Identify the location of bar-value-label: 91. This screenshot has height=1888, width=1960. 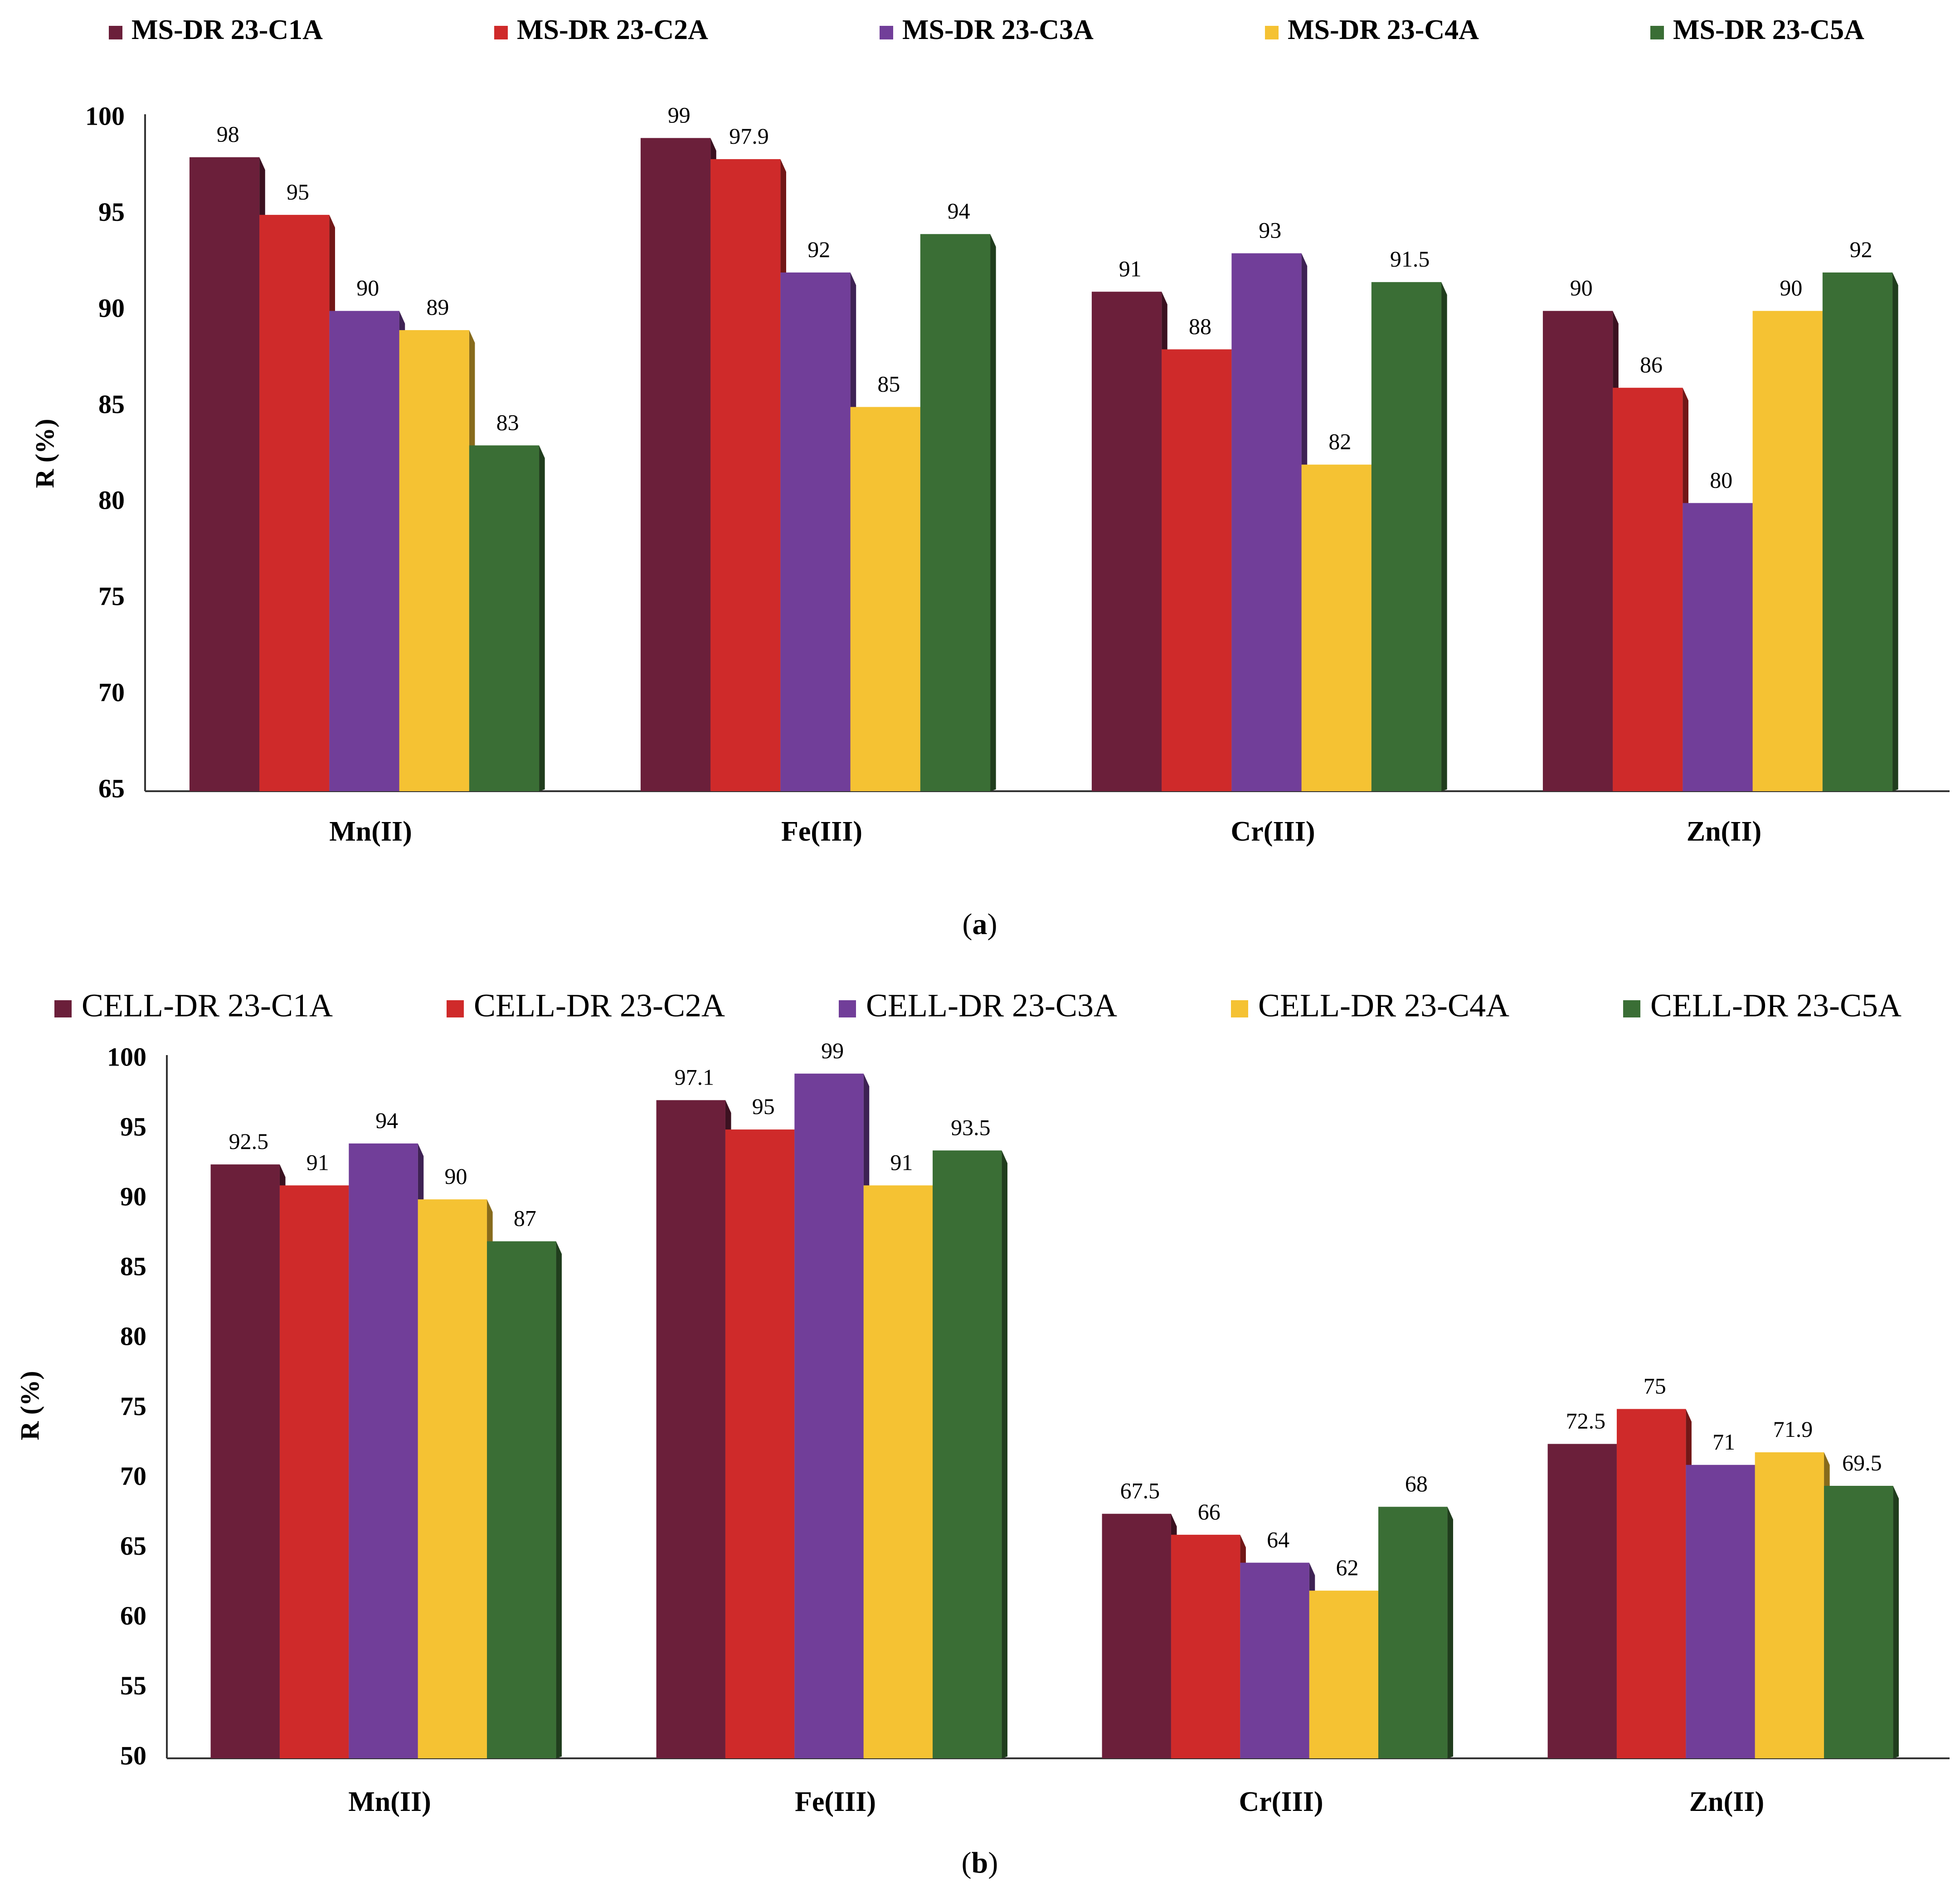
(1130, 268).